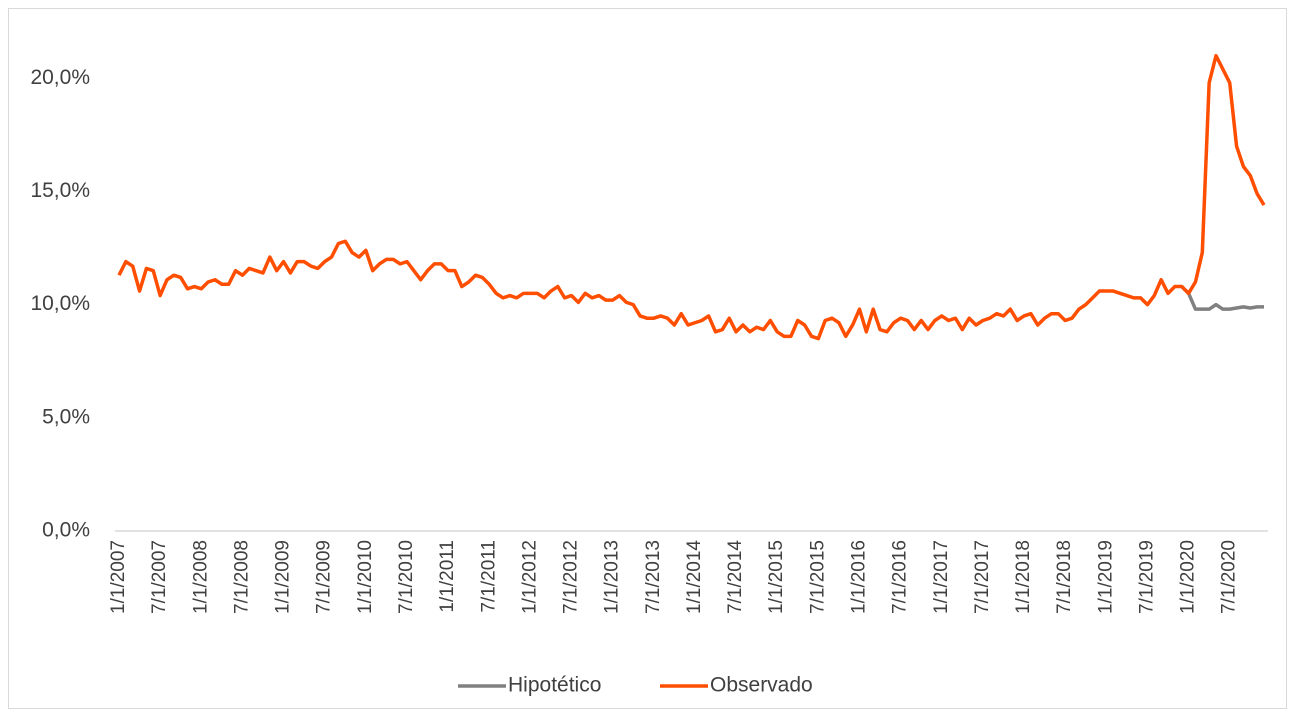 This screenshot has height=717, width=1295. What do you see at coordinates (60, 303) in the screenshot?
I see `y-tick-label: 10,0%` at bounding box center [60, 303].